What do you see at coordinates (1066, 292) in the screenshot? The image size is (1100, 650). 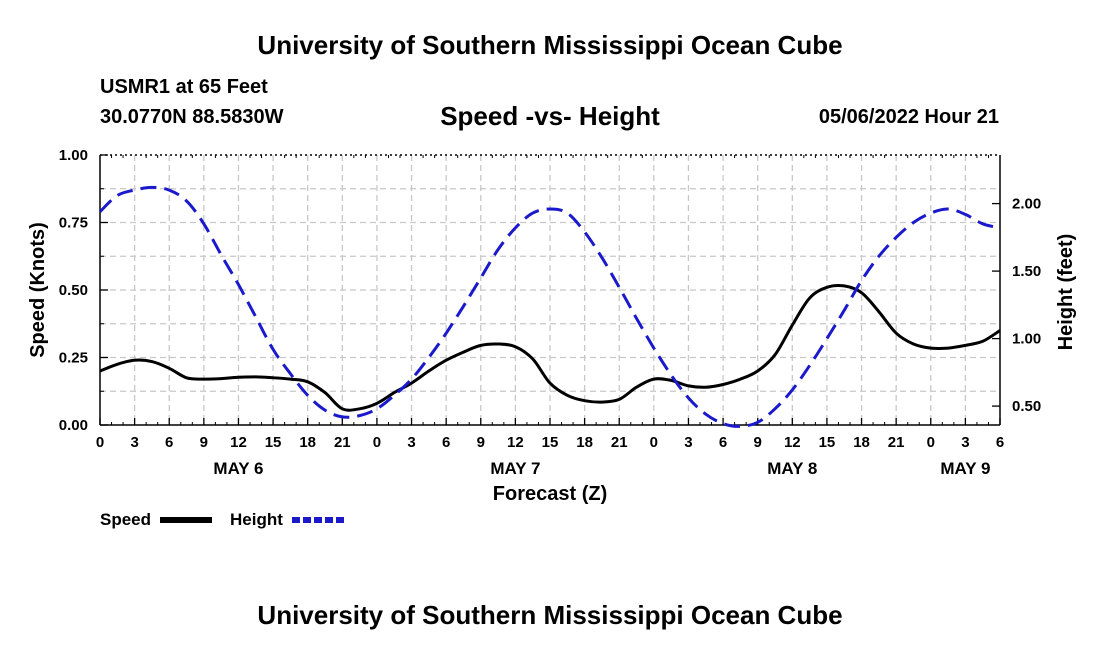 I see `y2-axis-title: Height (feet)` at bounding box center [1066, 292].